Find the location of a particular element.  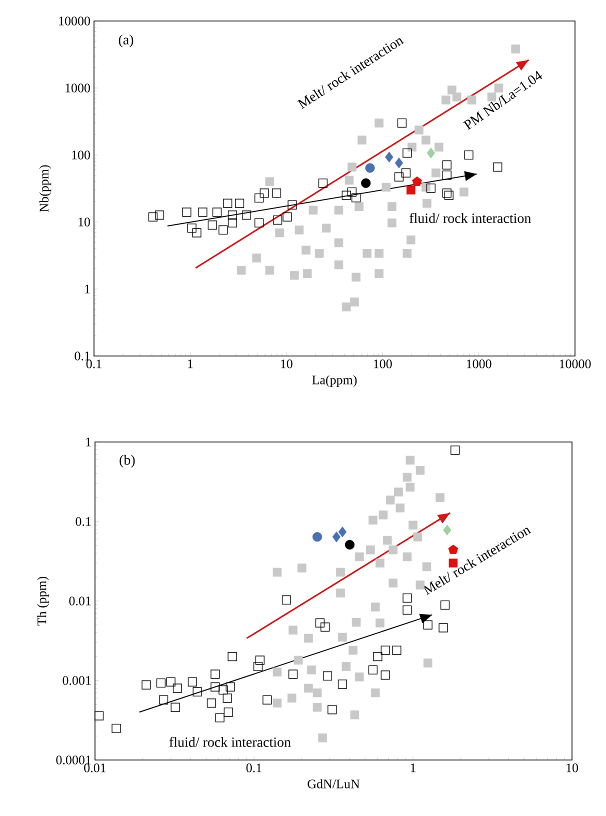

y-tick-label: 0.0001 is located at coordinates (73, 760).